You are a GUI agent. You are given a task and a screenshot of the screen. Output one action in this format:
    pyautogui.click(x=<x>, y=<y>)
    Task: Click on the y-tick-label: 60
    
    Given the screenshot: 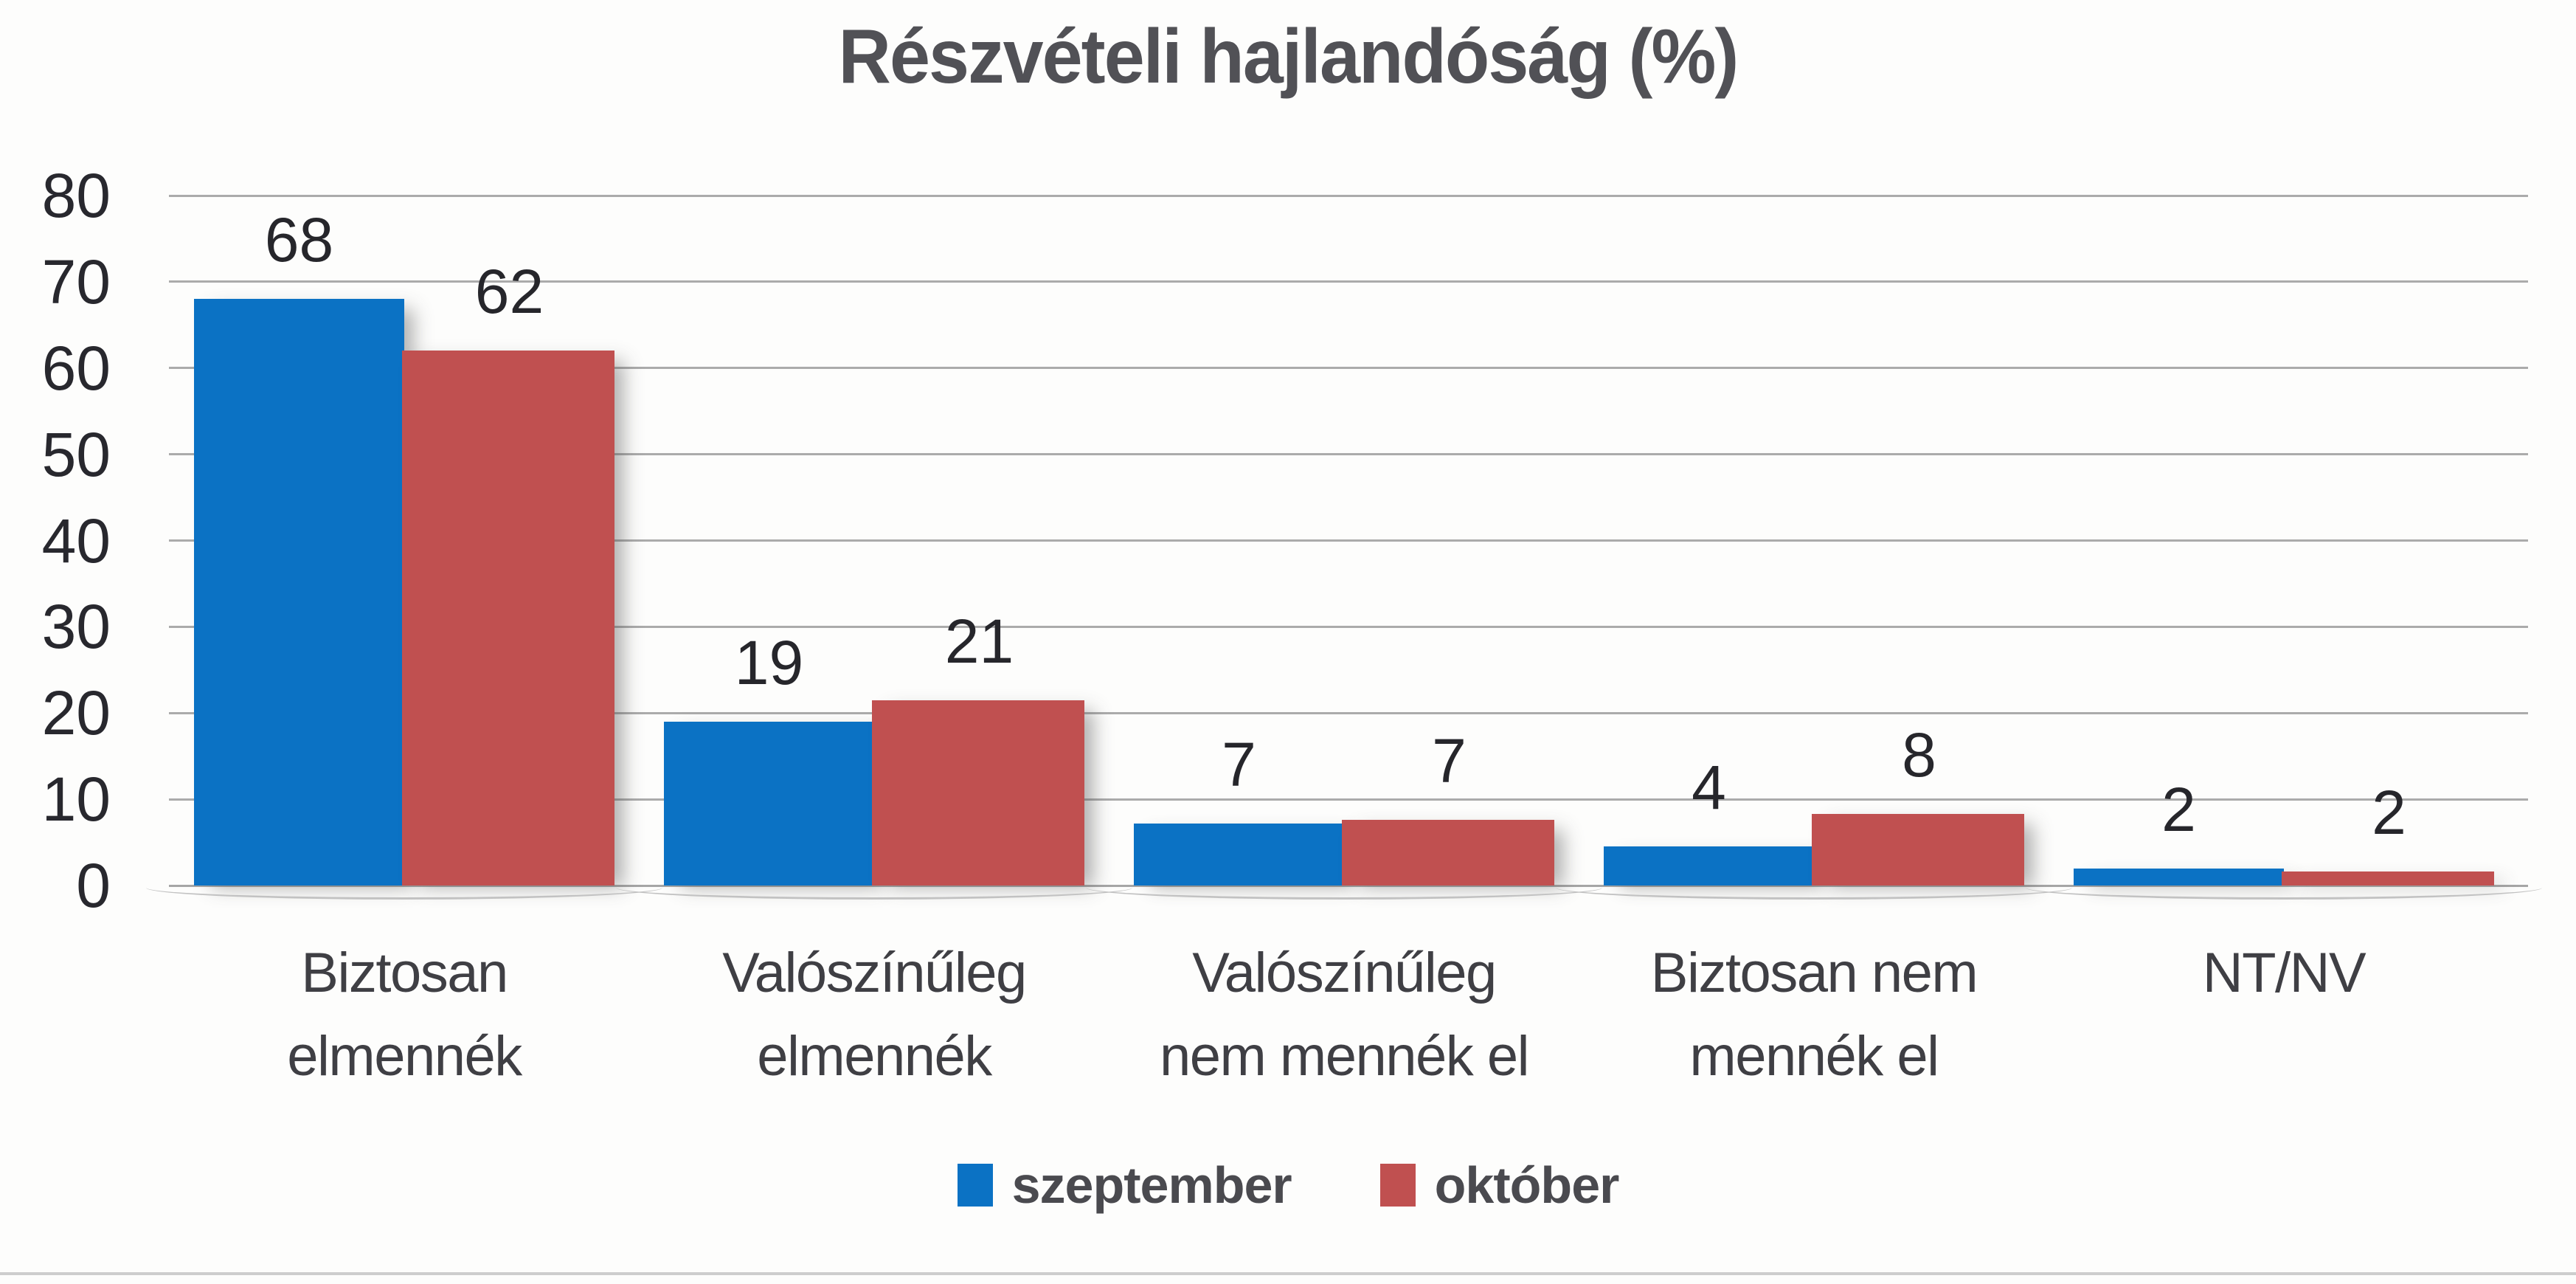 What is the action you would take?
    pyautogui.click(x=76, y=368)
    